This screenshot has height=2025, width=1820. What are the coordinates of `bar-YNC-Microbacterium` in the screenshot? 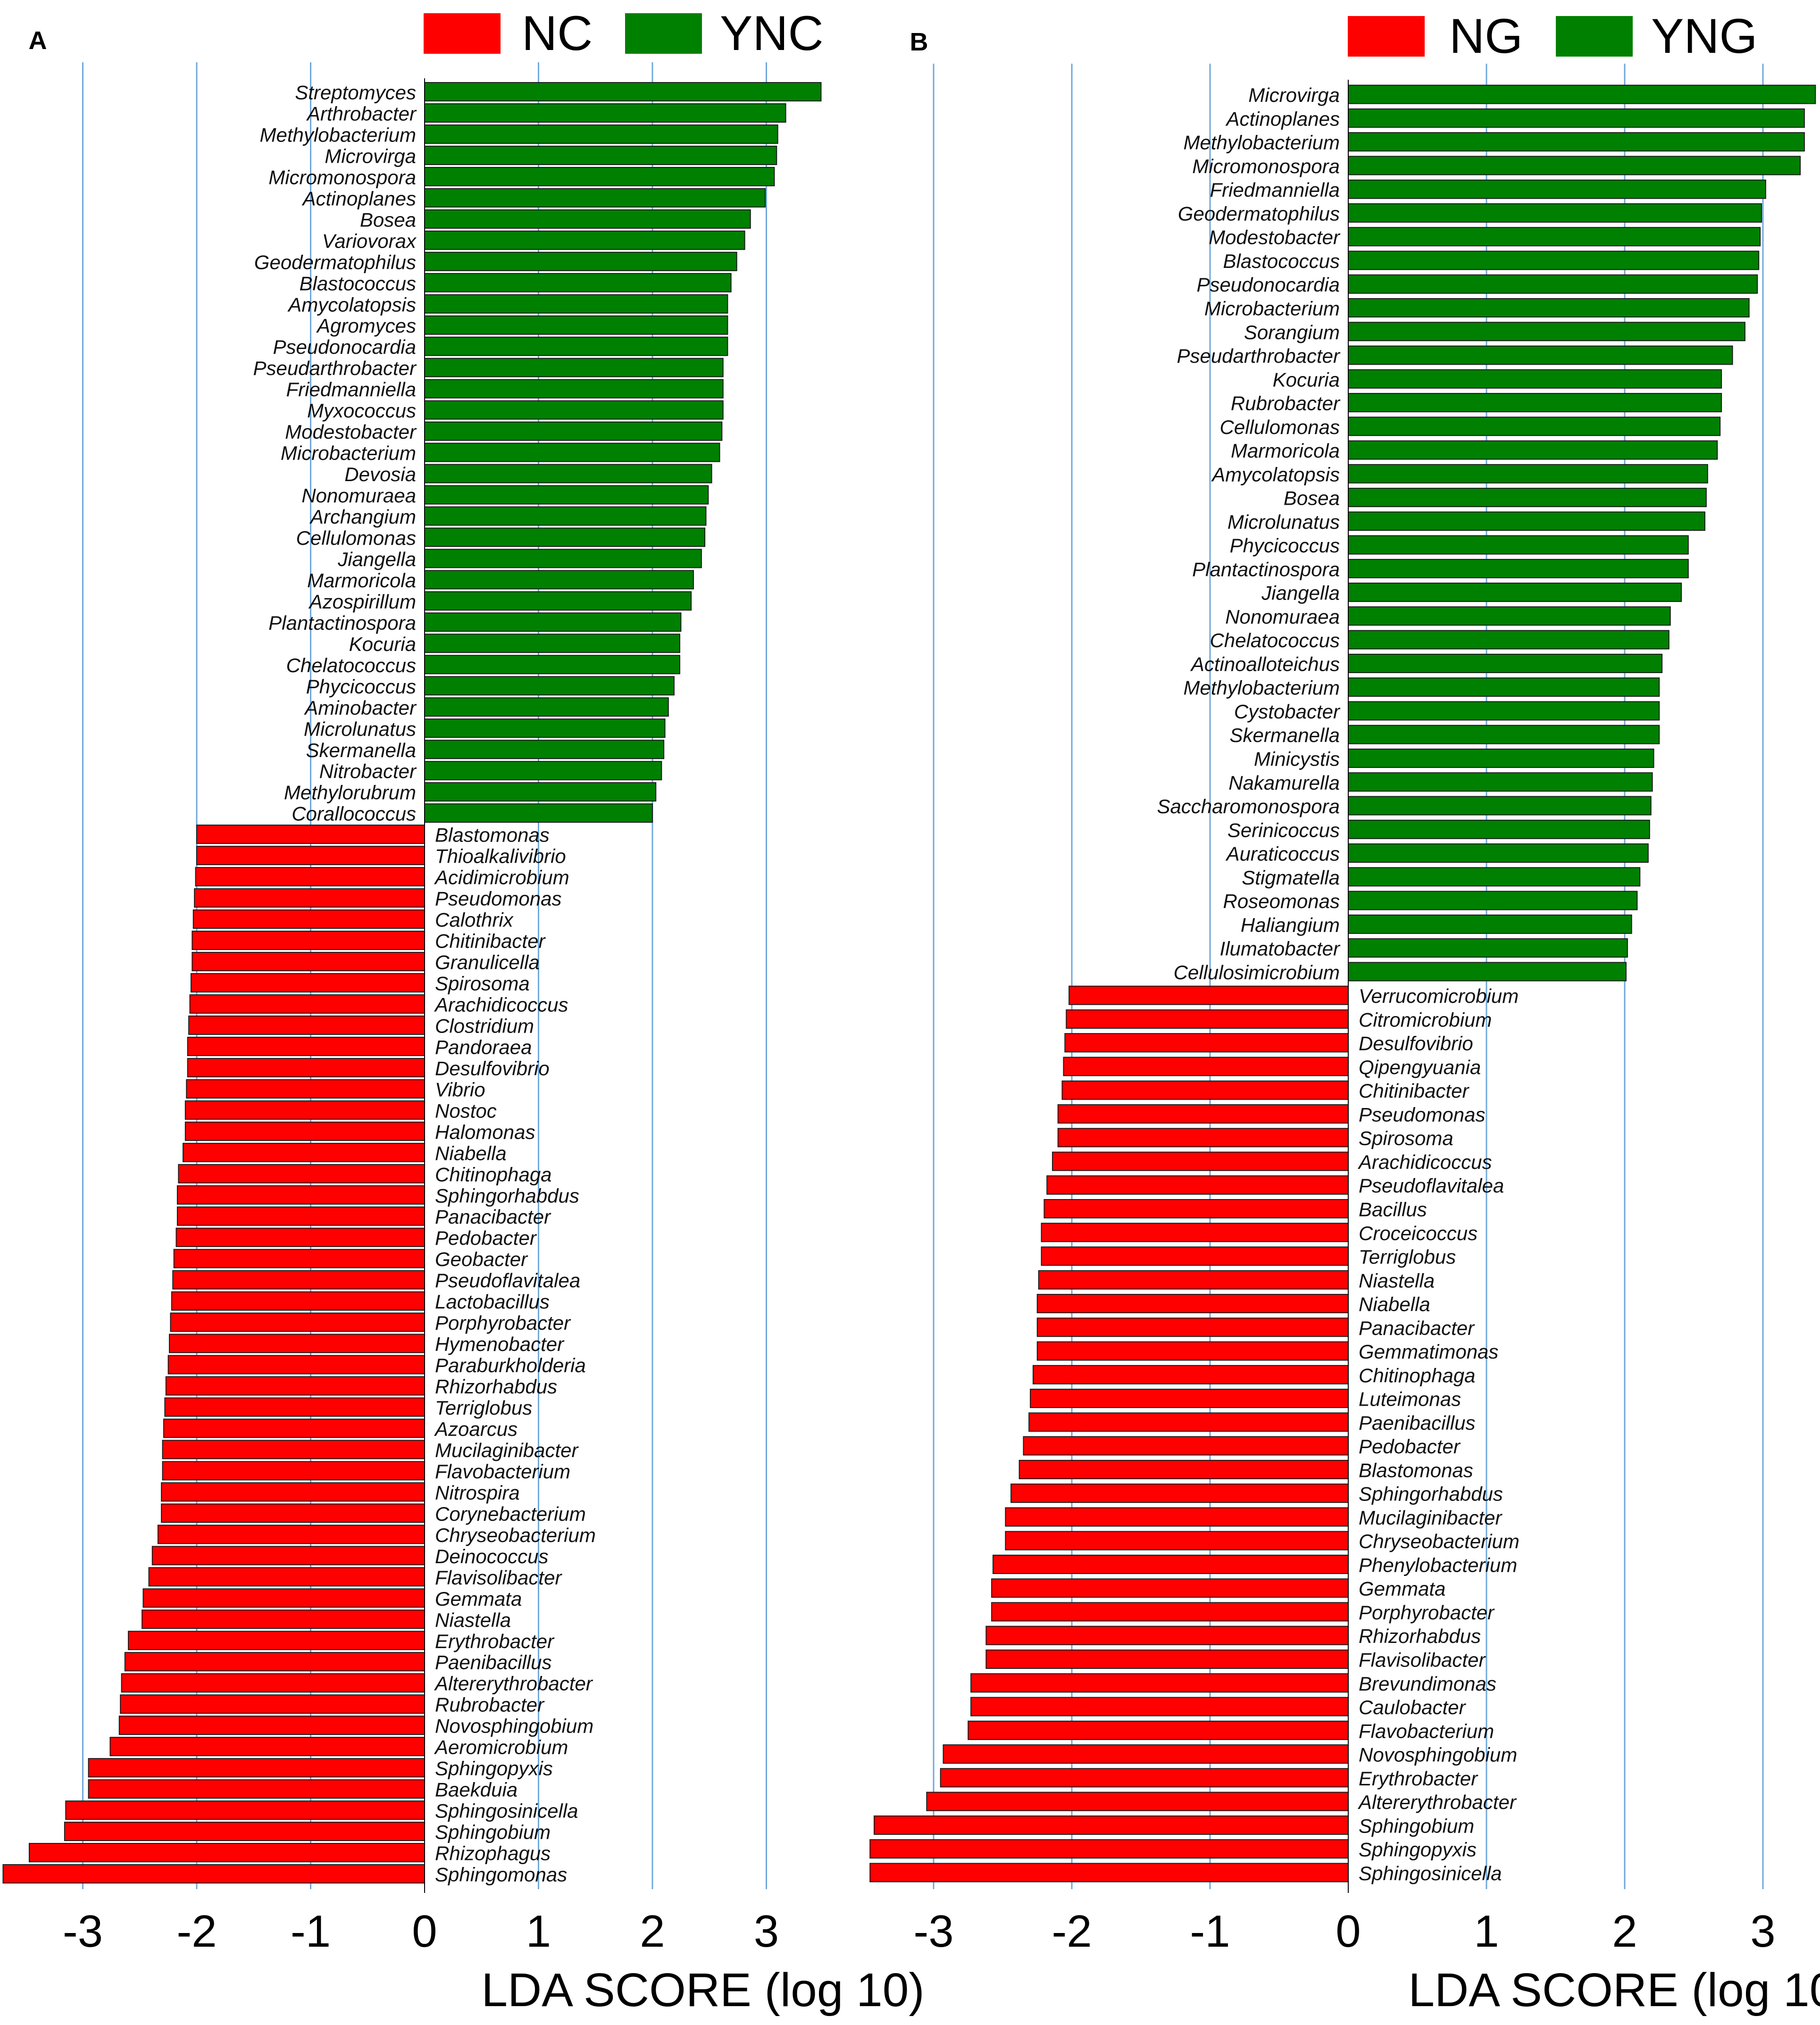 It's located at (572, 452).